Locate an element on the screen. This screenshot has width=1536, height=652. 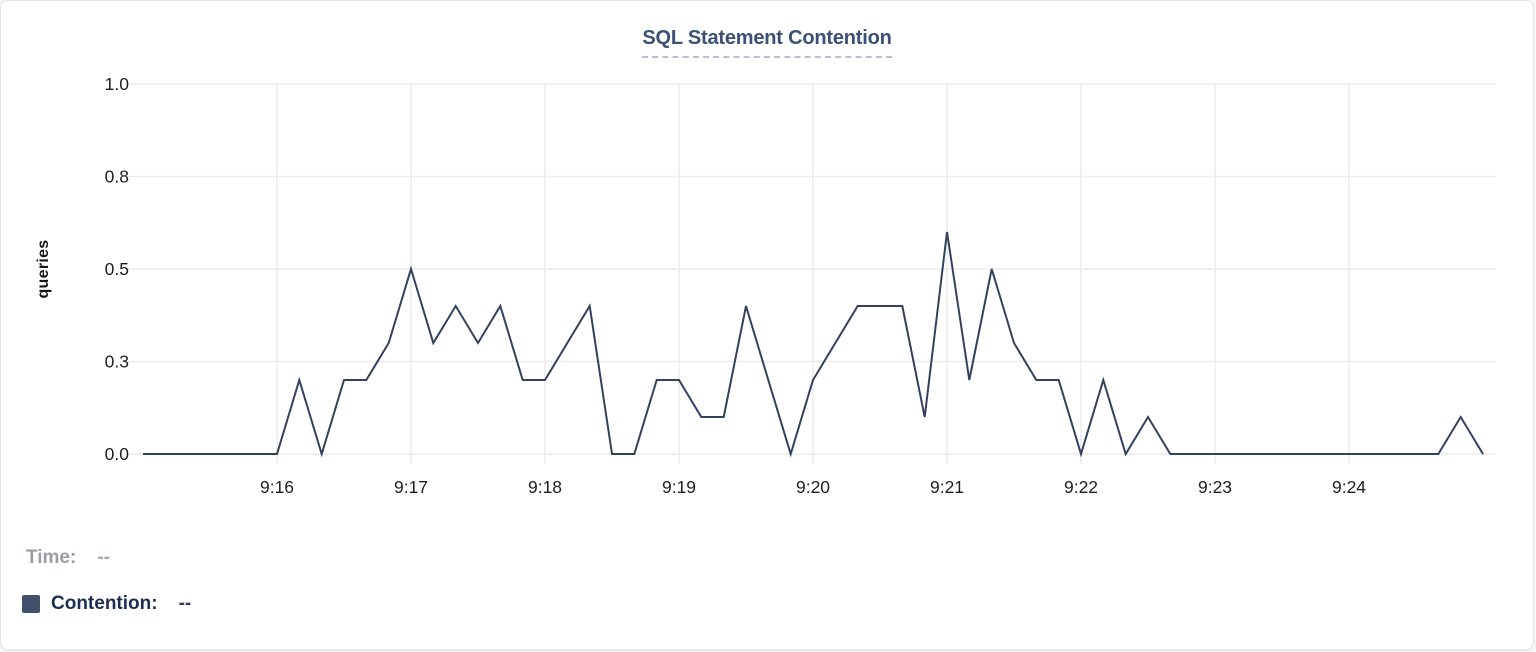
legend-contention-value: -- is located at coordinates (185, 603).